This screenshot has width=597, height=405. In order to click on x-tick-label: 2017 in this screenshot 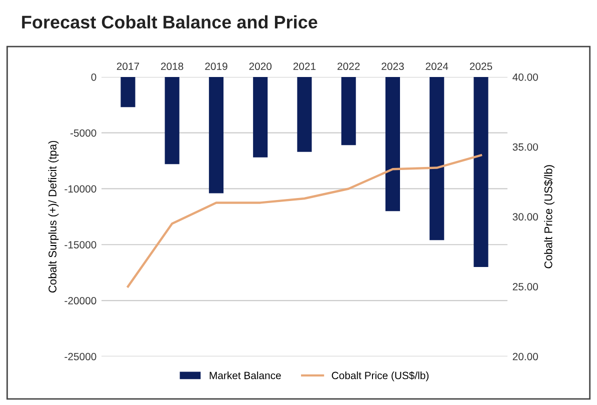, I will do `click(128, 66)`.